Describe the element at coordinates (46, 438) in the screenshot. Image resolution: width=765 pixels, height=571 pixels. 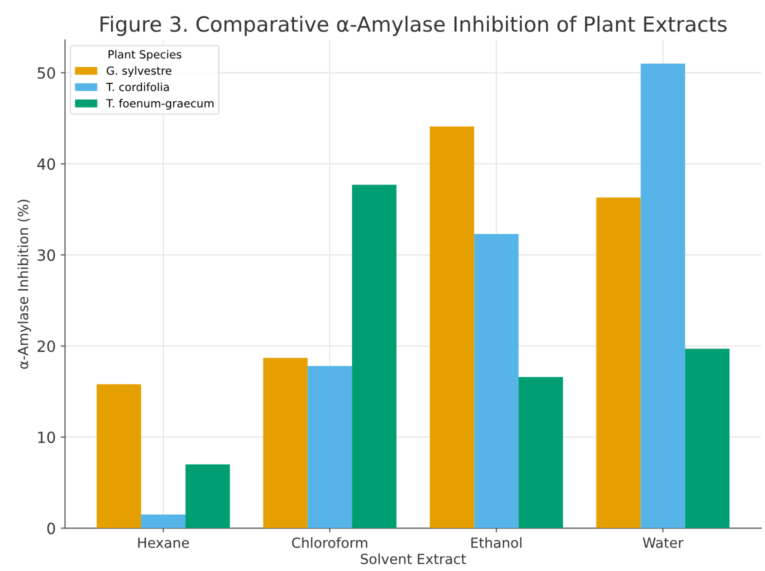
I see `y-tick-label: 10` at that location.